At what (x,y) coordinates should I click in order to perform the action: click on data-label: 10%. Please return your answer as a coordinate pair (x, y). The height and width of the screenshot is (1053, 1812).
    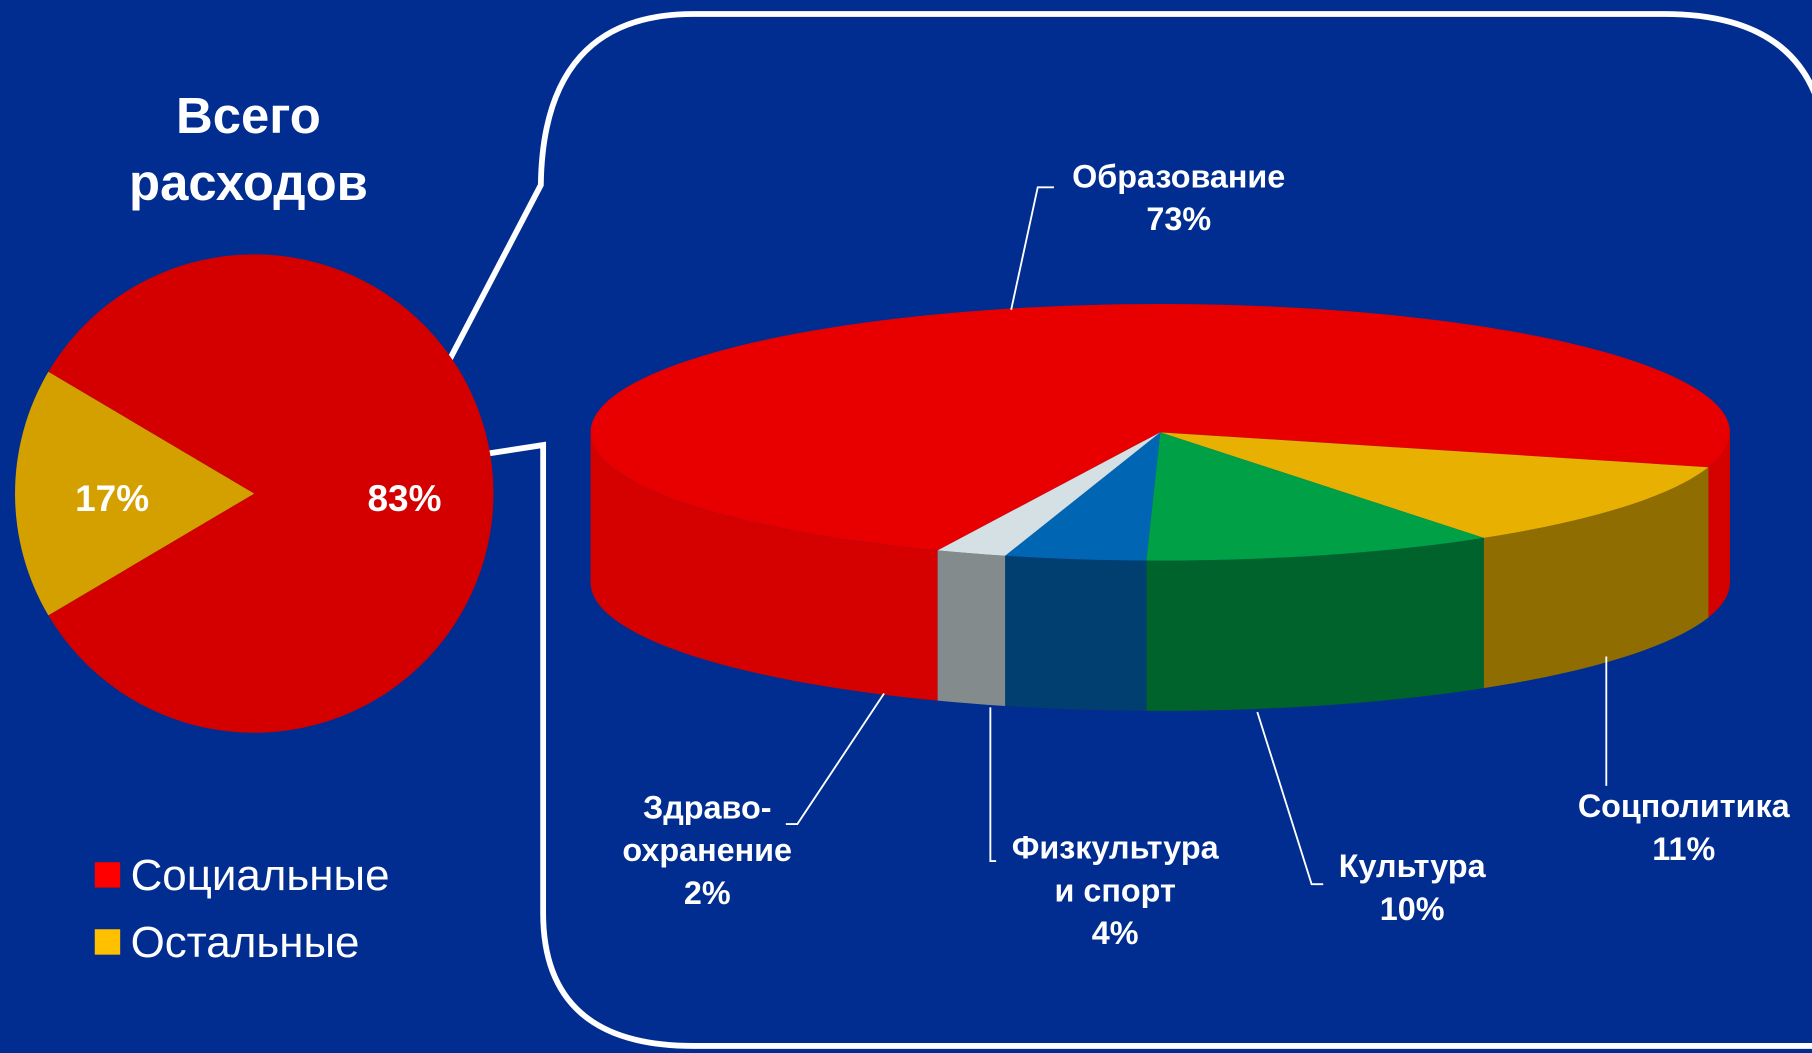
    Looking at the image, I should click on (1412, 909).